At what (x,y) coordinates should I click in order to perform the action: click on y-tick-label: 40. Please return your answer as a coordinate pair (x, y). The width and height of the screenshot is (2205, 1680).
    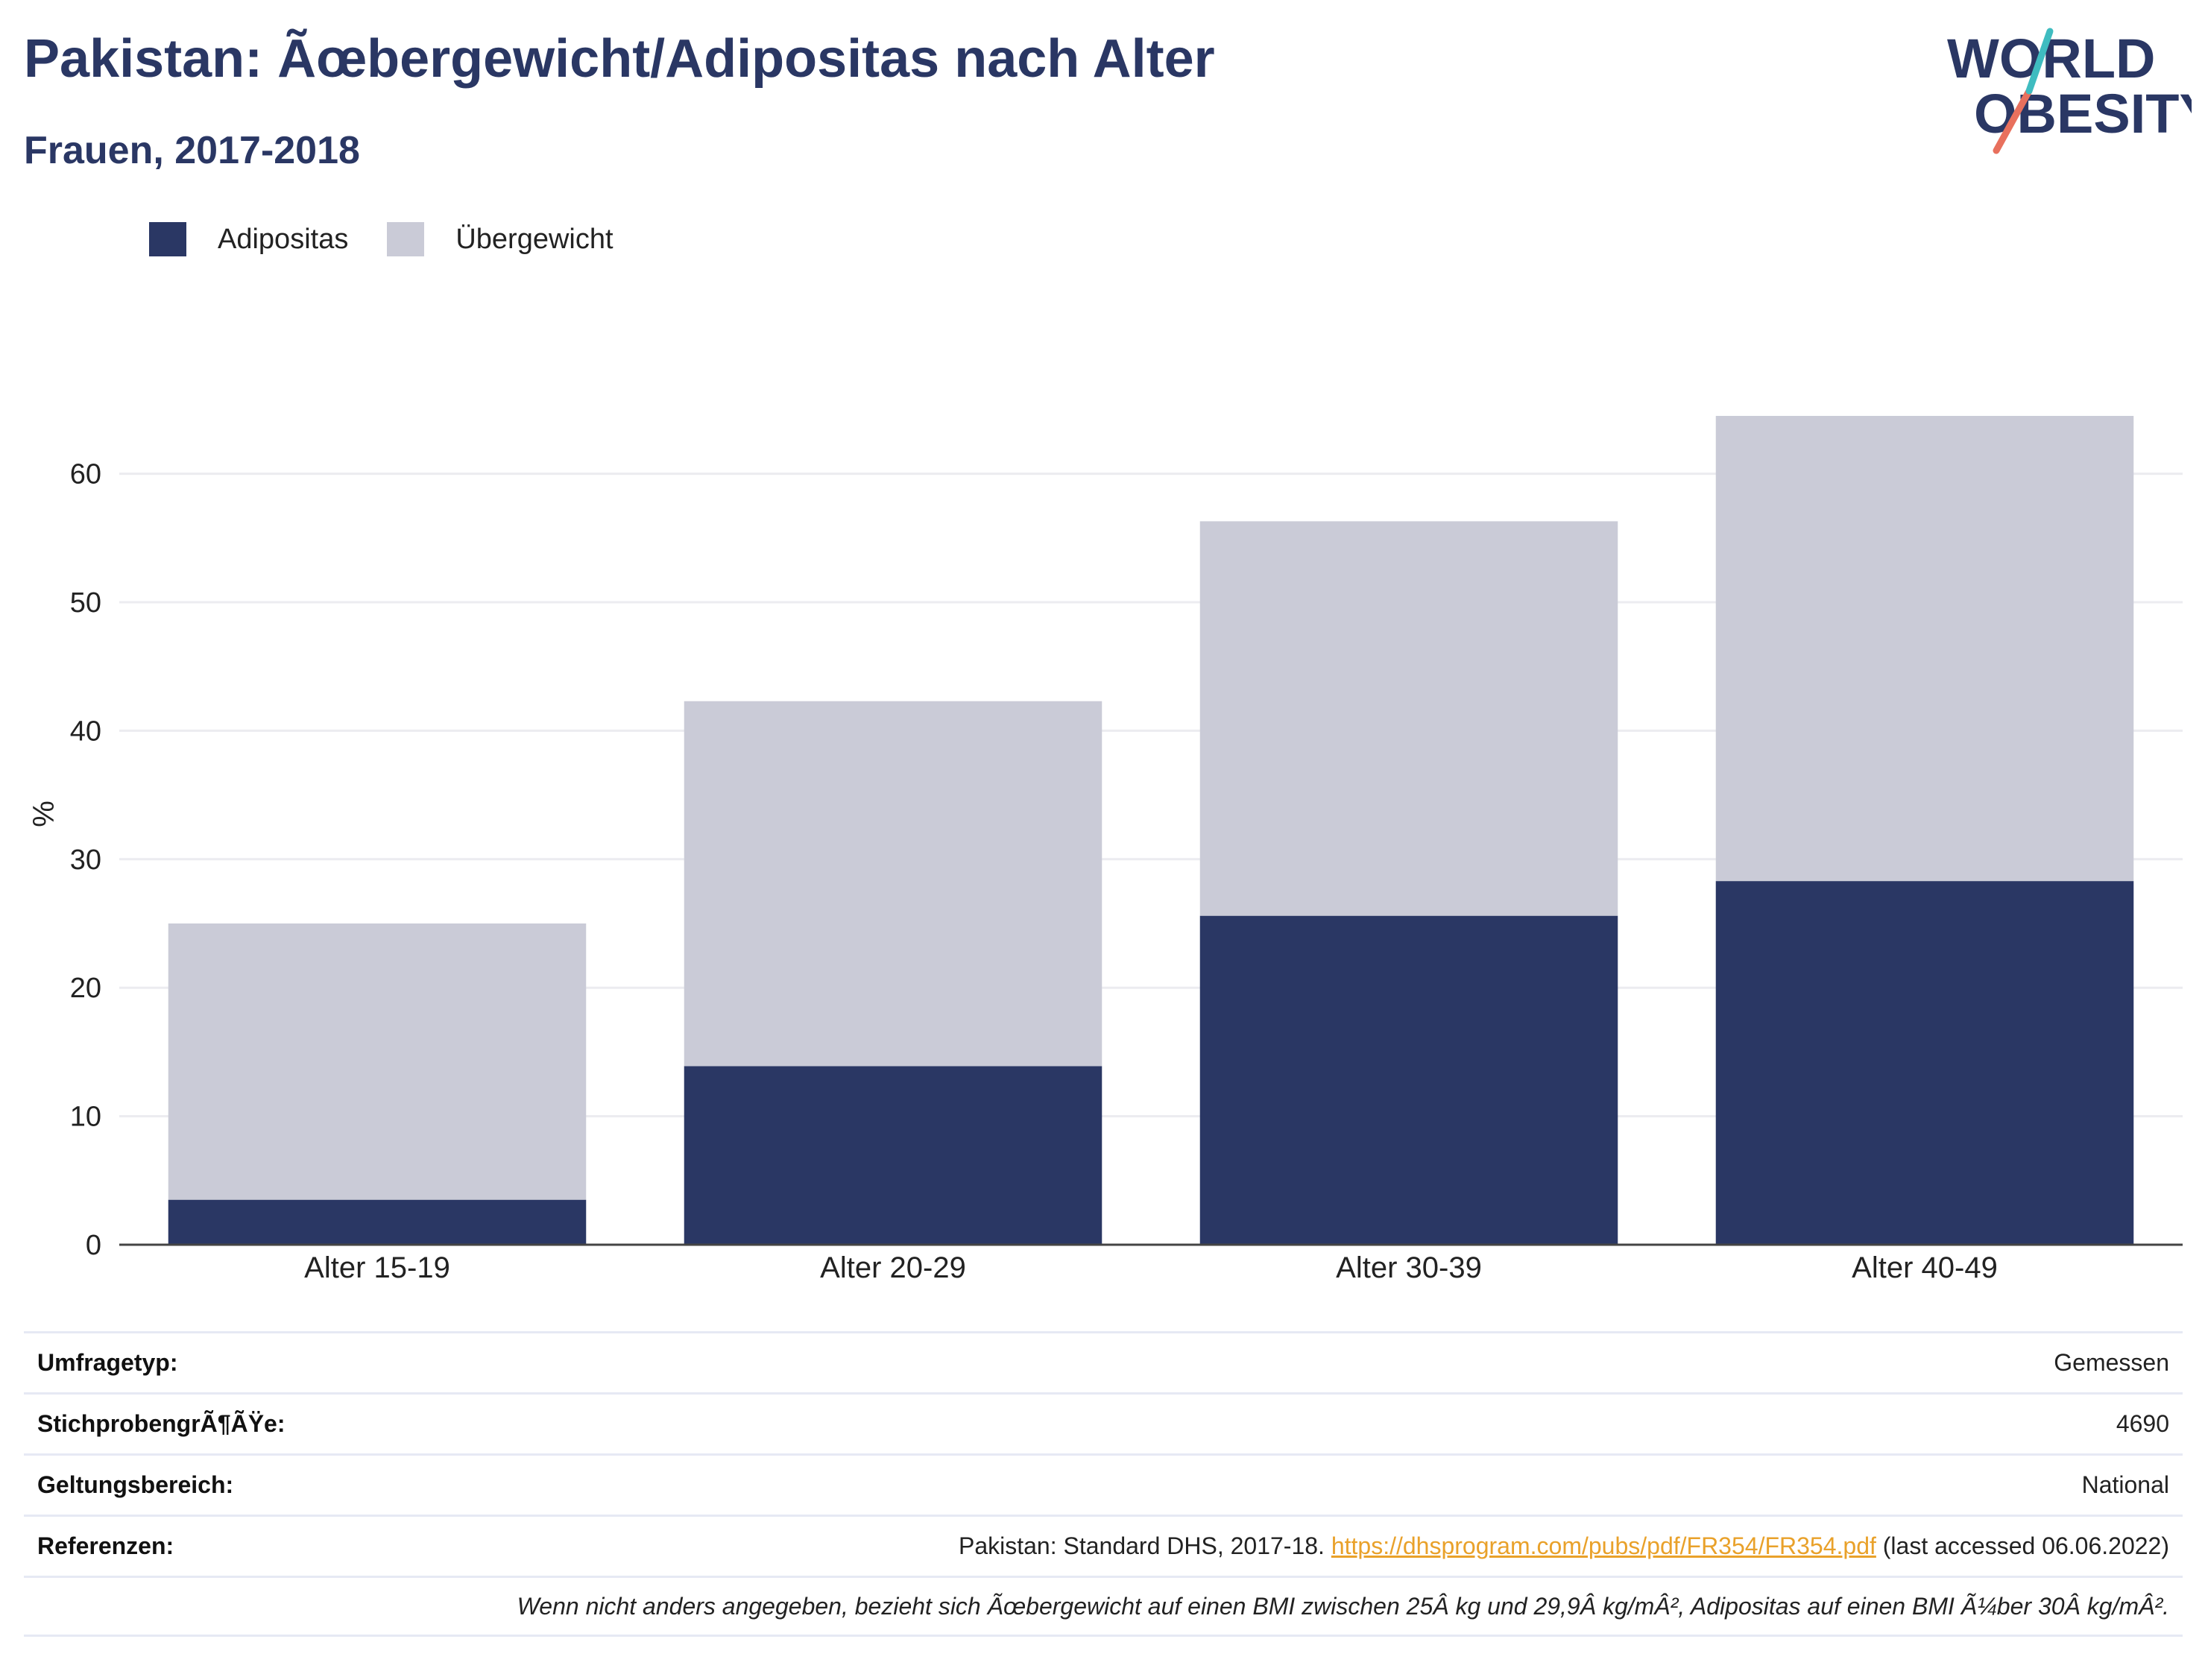
    Looking at the image, I should click on (85, 731).